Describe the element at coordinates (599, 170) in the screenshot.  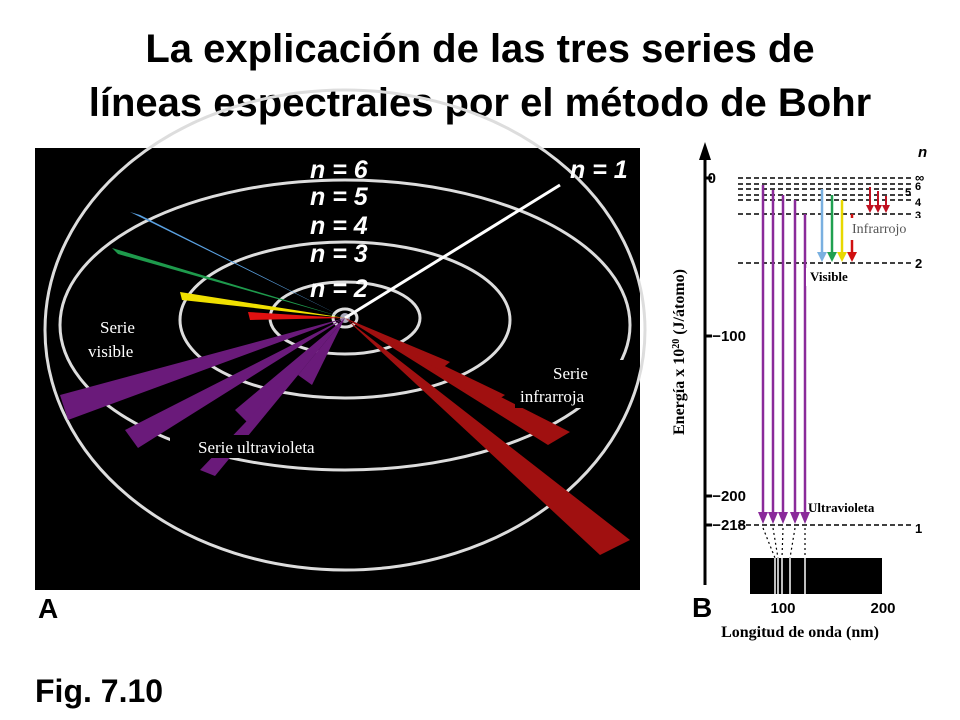
I see `orbit-label: n = 1` at that location.